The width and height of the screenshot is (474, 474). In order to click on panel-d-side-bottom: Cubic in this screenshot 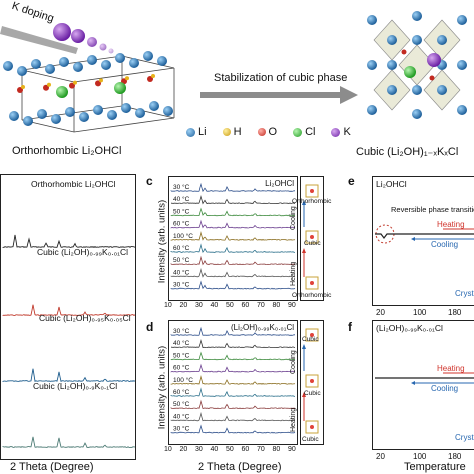, I will do `click(310, 439)`.